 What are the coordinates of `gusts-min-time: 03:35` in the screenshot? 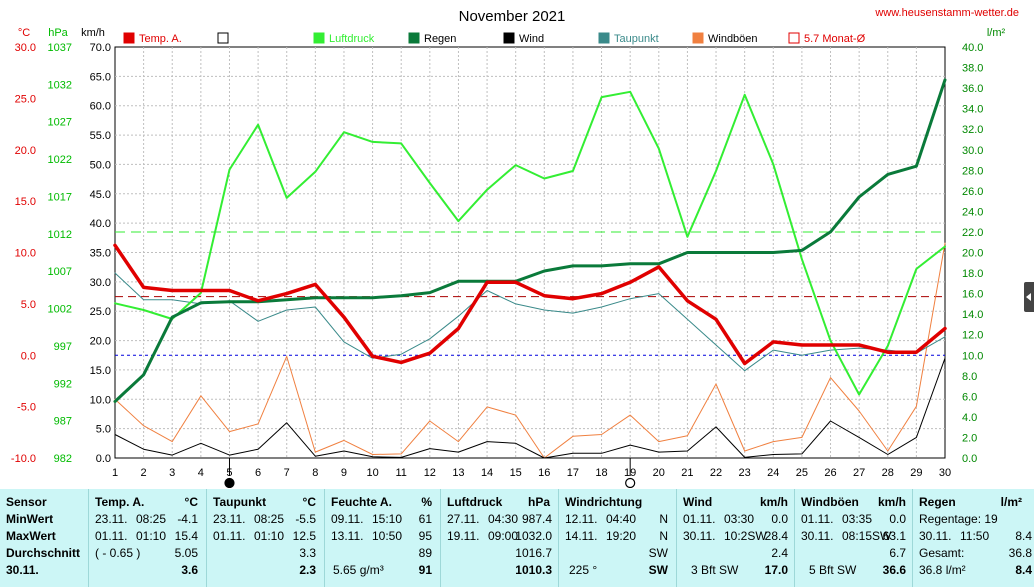 It's located at (857, 519).